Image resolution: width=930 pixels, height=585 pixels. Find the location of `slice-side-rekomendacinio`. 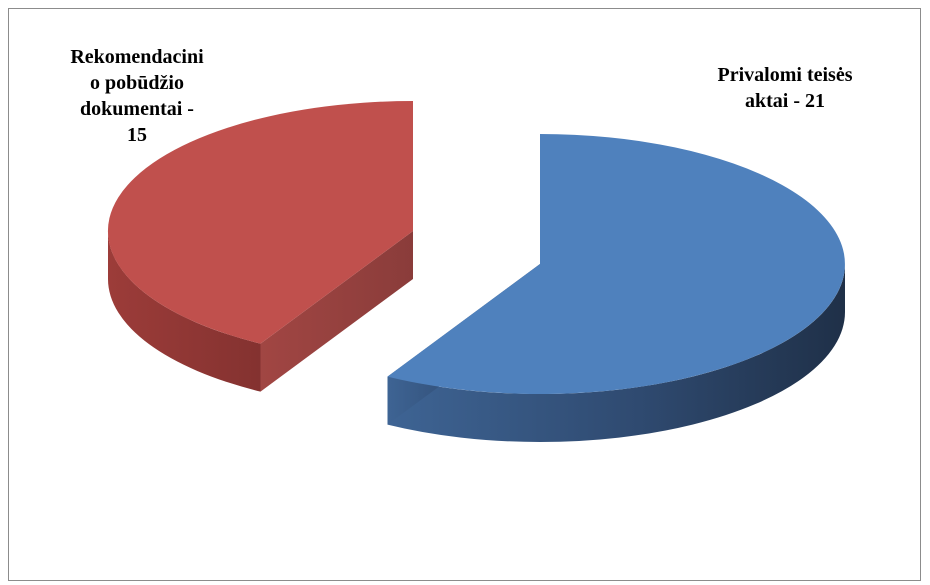

slice-side-rekomendacinio is located at coordinates (184, 311).